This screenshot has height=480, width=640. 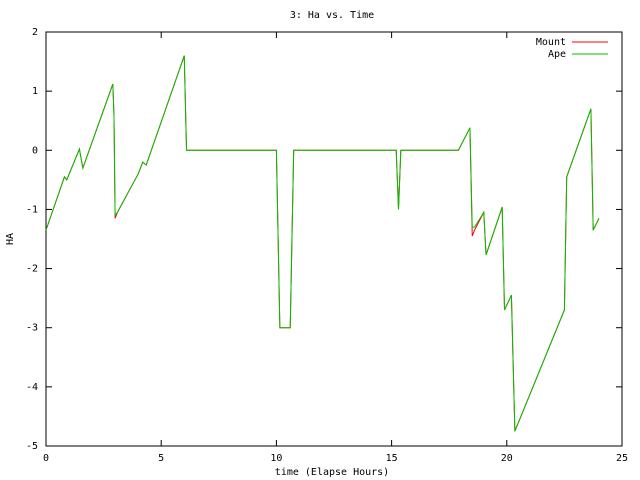 I want to click on y-tick-label: 0, so click(x=35, y=150).